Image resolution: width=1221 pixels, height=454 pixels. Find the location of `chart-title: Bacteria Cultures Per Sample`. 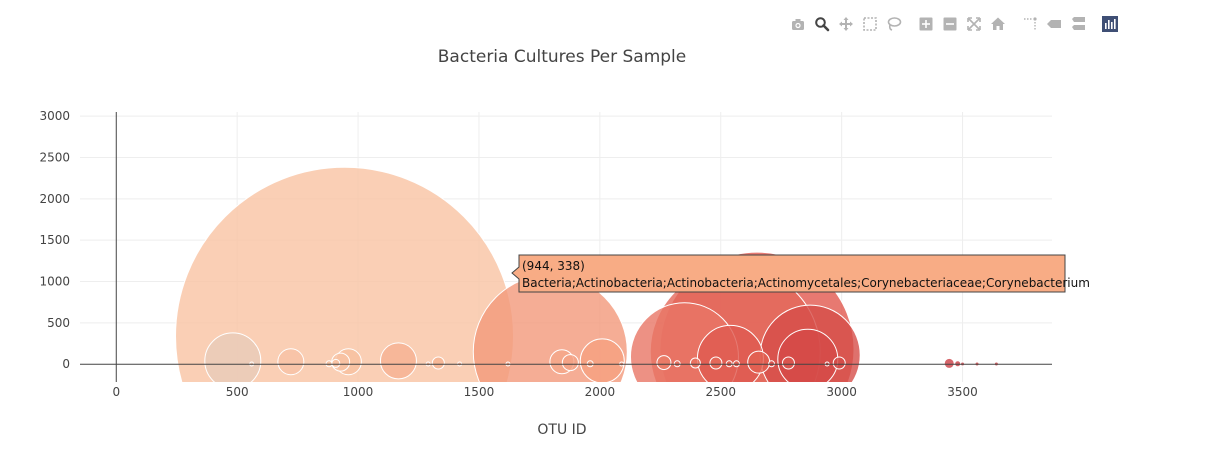

chart-title: Bacteria Cultures Per Sample is located at coordinates (562, 57).